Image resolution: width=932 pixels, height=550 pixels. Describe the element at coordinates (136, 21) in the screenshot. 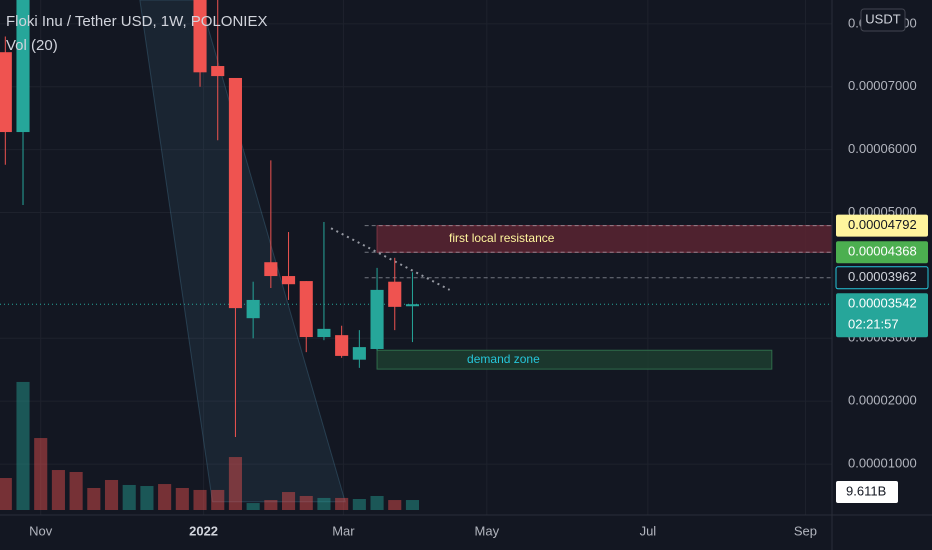

I see `chart-title: Floki Inu / Tether USD, 1W, POLONIEX` at that location.